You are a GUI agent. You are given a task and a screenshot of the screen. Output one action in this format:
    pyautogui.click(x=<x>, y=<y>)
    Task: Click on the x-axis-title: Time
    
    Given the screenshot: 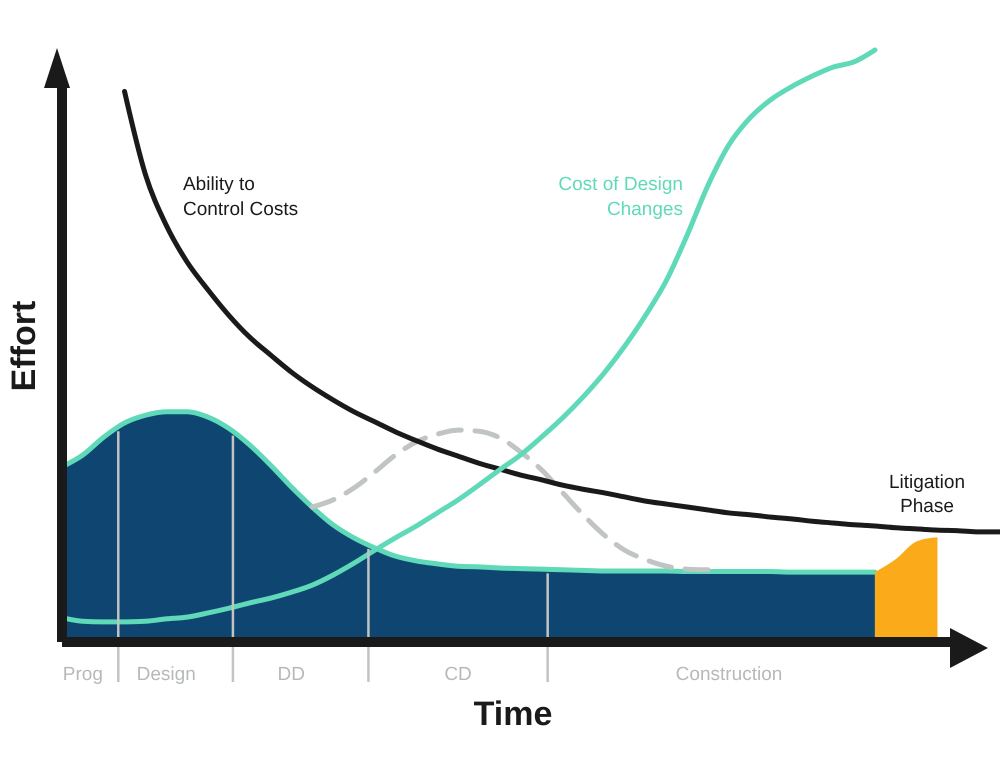 What is the action you would take?
    pyautogui.click(x=513, y=714)
    